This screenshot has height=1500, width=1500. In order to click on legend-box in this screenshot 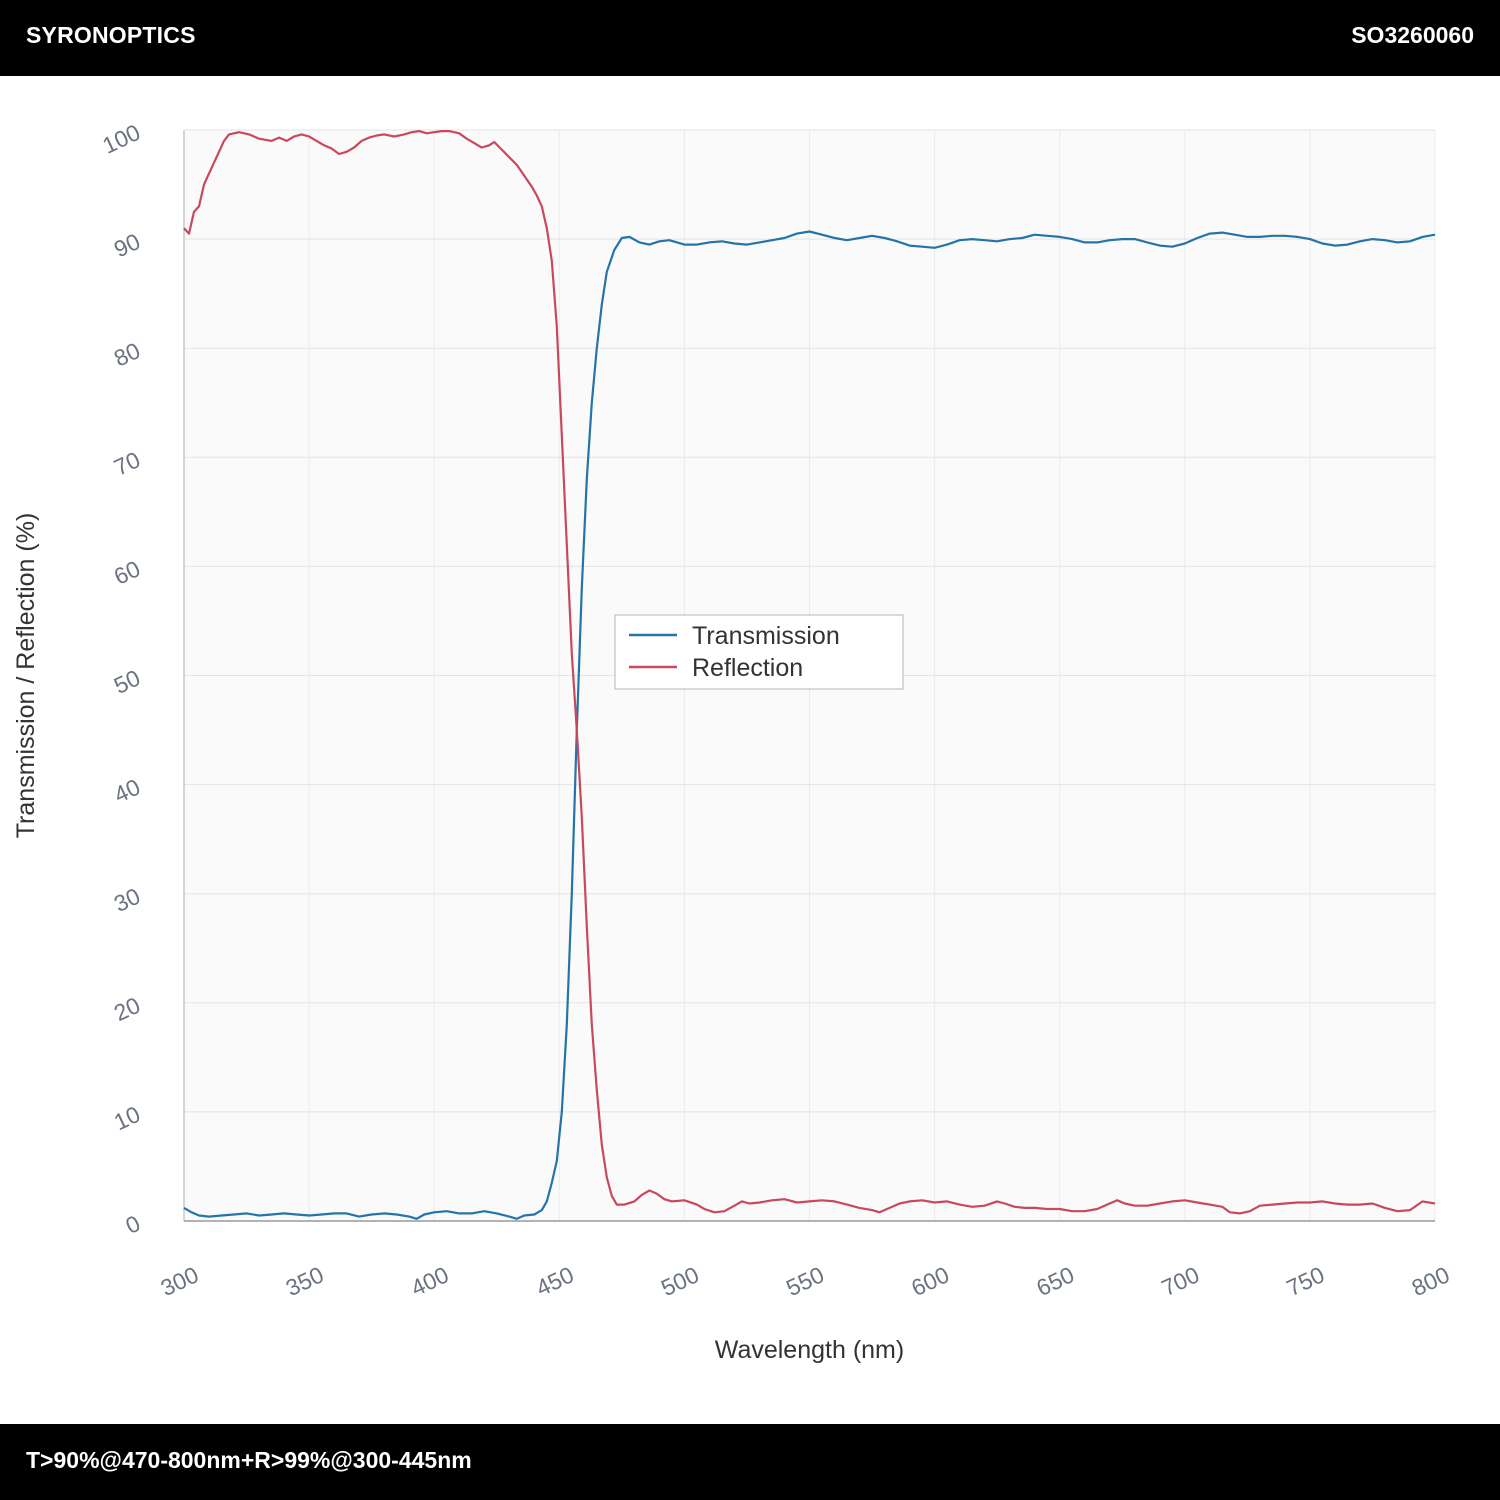, I will do `click(759, 652)`.